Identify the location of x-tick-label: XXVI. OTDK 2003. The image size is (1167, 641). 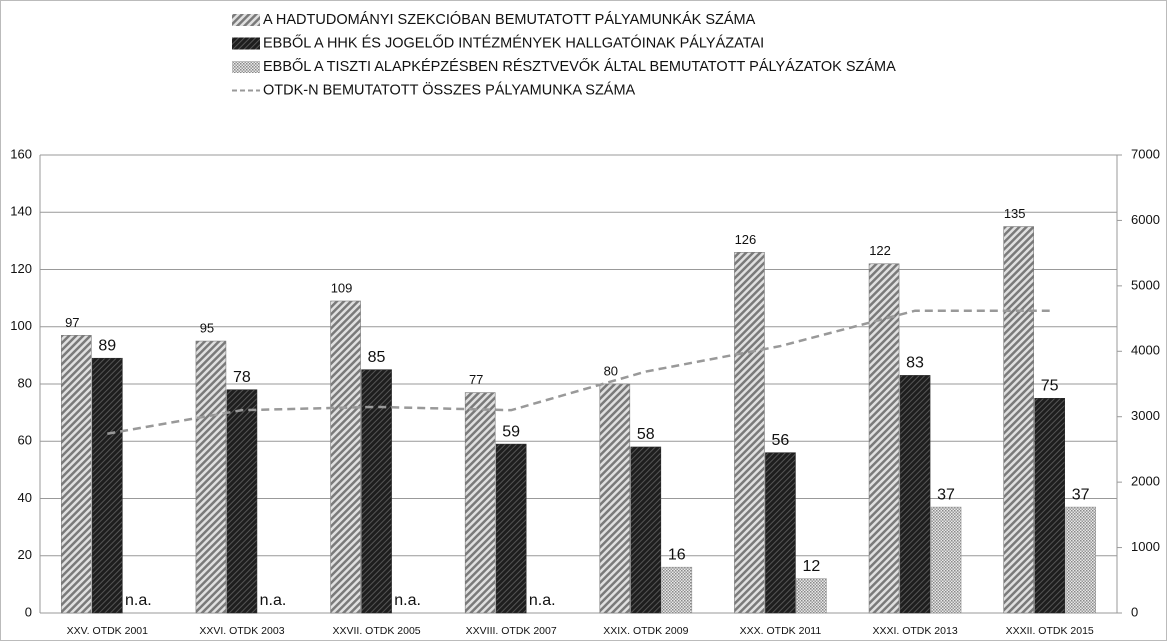
(241, 631).